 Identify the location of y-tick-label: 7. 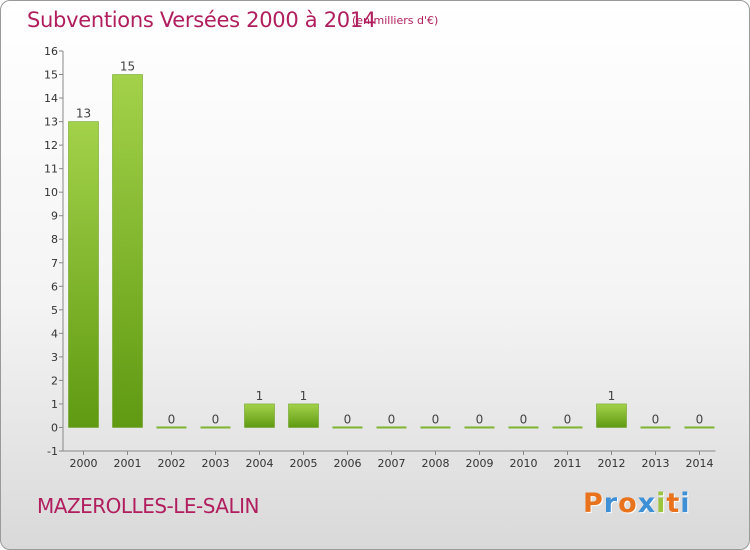
(54, 263).